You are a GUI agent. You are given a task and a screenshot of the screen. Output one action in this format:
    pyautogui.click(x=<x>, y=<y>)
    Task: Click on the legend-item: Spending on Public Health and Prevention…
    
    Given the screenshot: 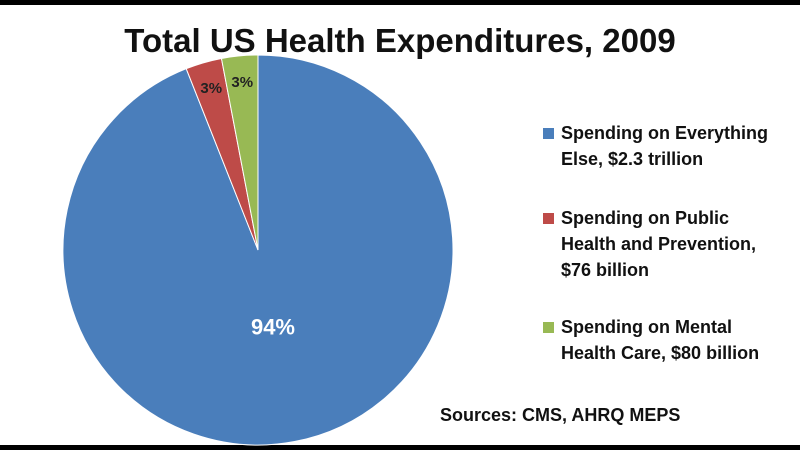 What is the action you would take?
    pyautogui.click(x=665, y=244)
    